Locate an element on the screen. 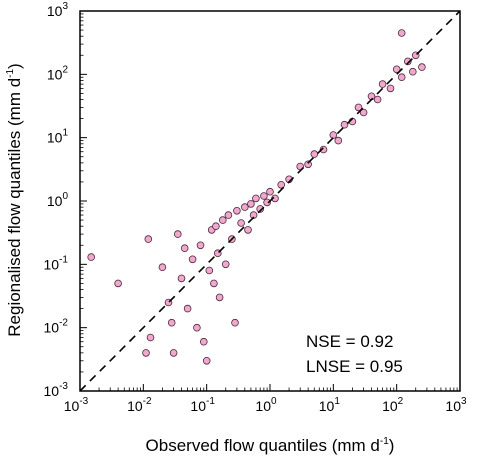 The width and height of the screenshot is (477, 460). x-tick-label: 10⁻³ is located at coordinates (76, 405).